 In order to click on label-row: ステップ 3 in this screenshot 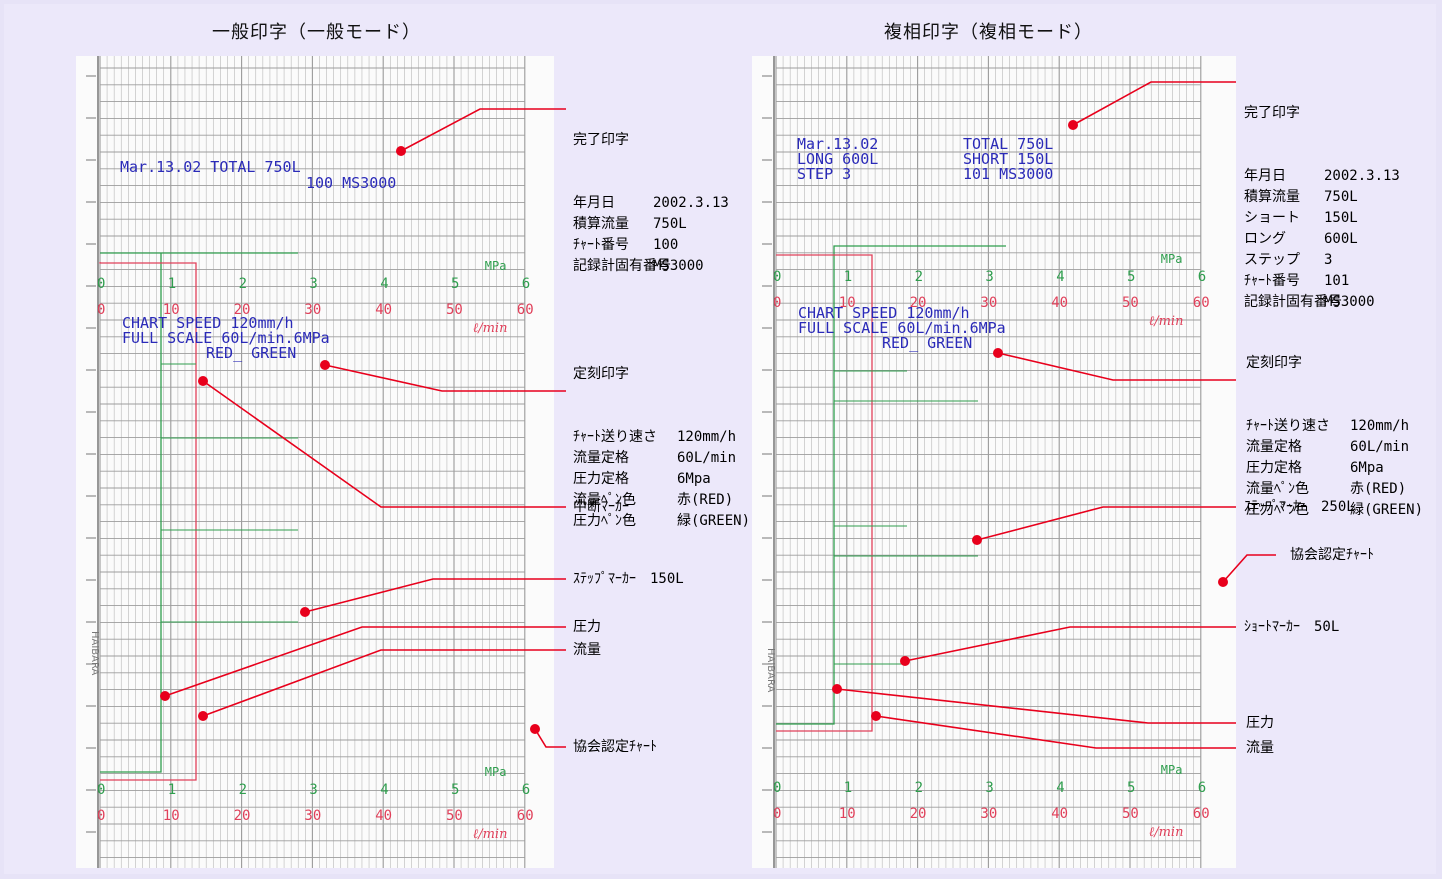, I will do `click(1322, 260)`.